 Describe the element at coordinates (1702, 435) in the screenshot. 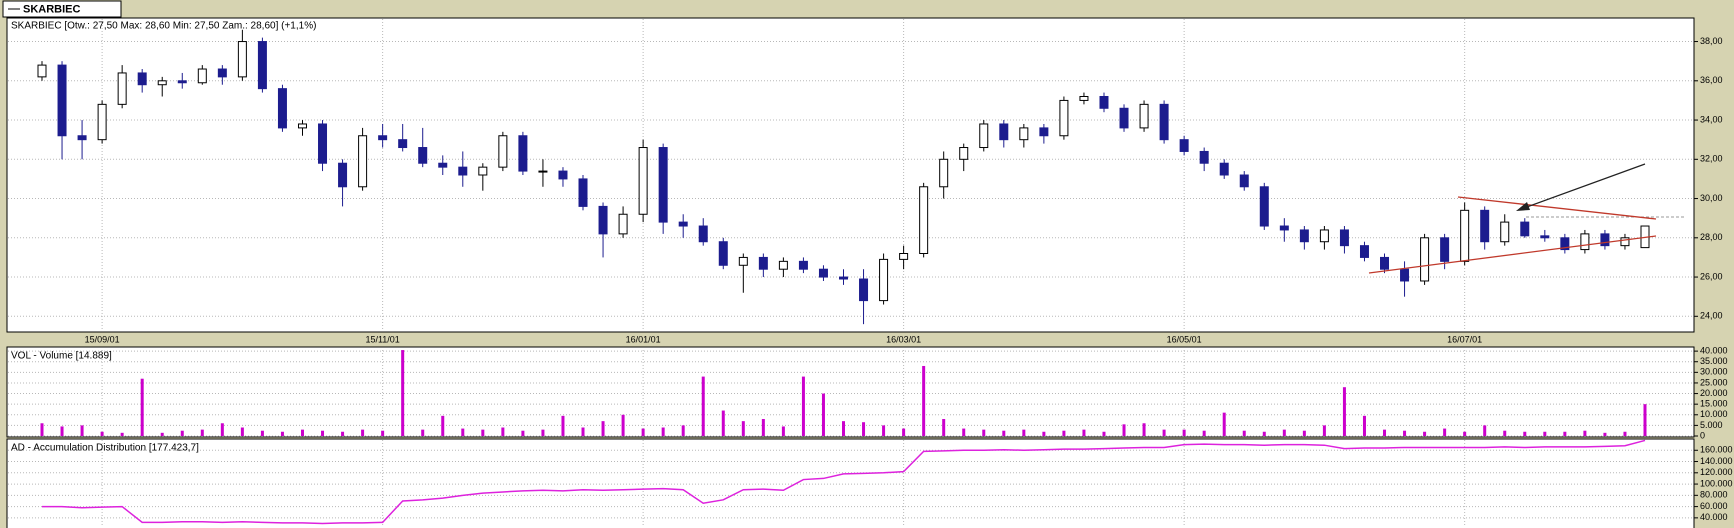

I see `y-tick-label: 0` at that location.